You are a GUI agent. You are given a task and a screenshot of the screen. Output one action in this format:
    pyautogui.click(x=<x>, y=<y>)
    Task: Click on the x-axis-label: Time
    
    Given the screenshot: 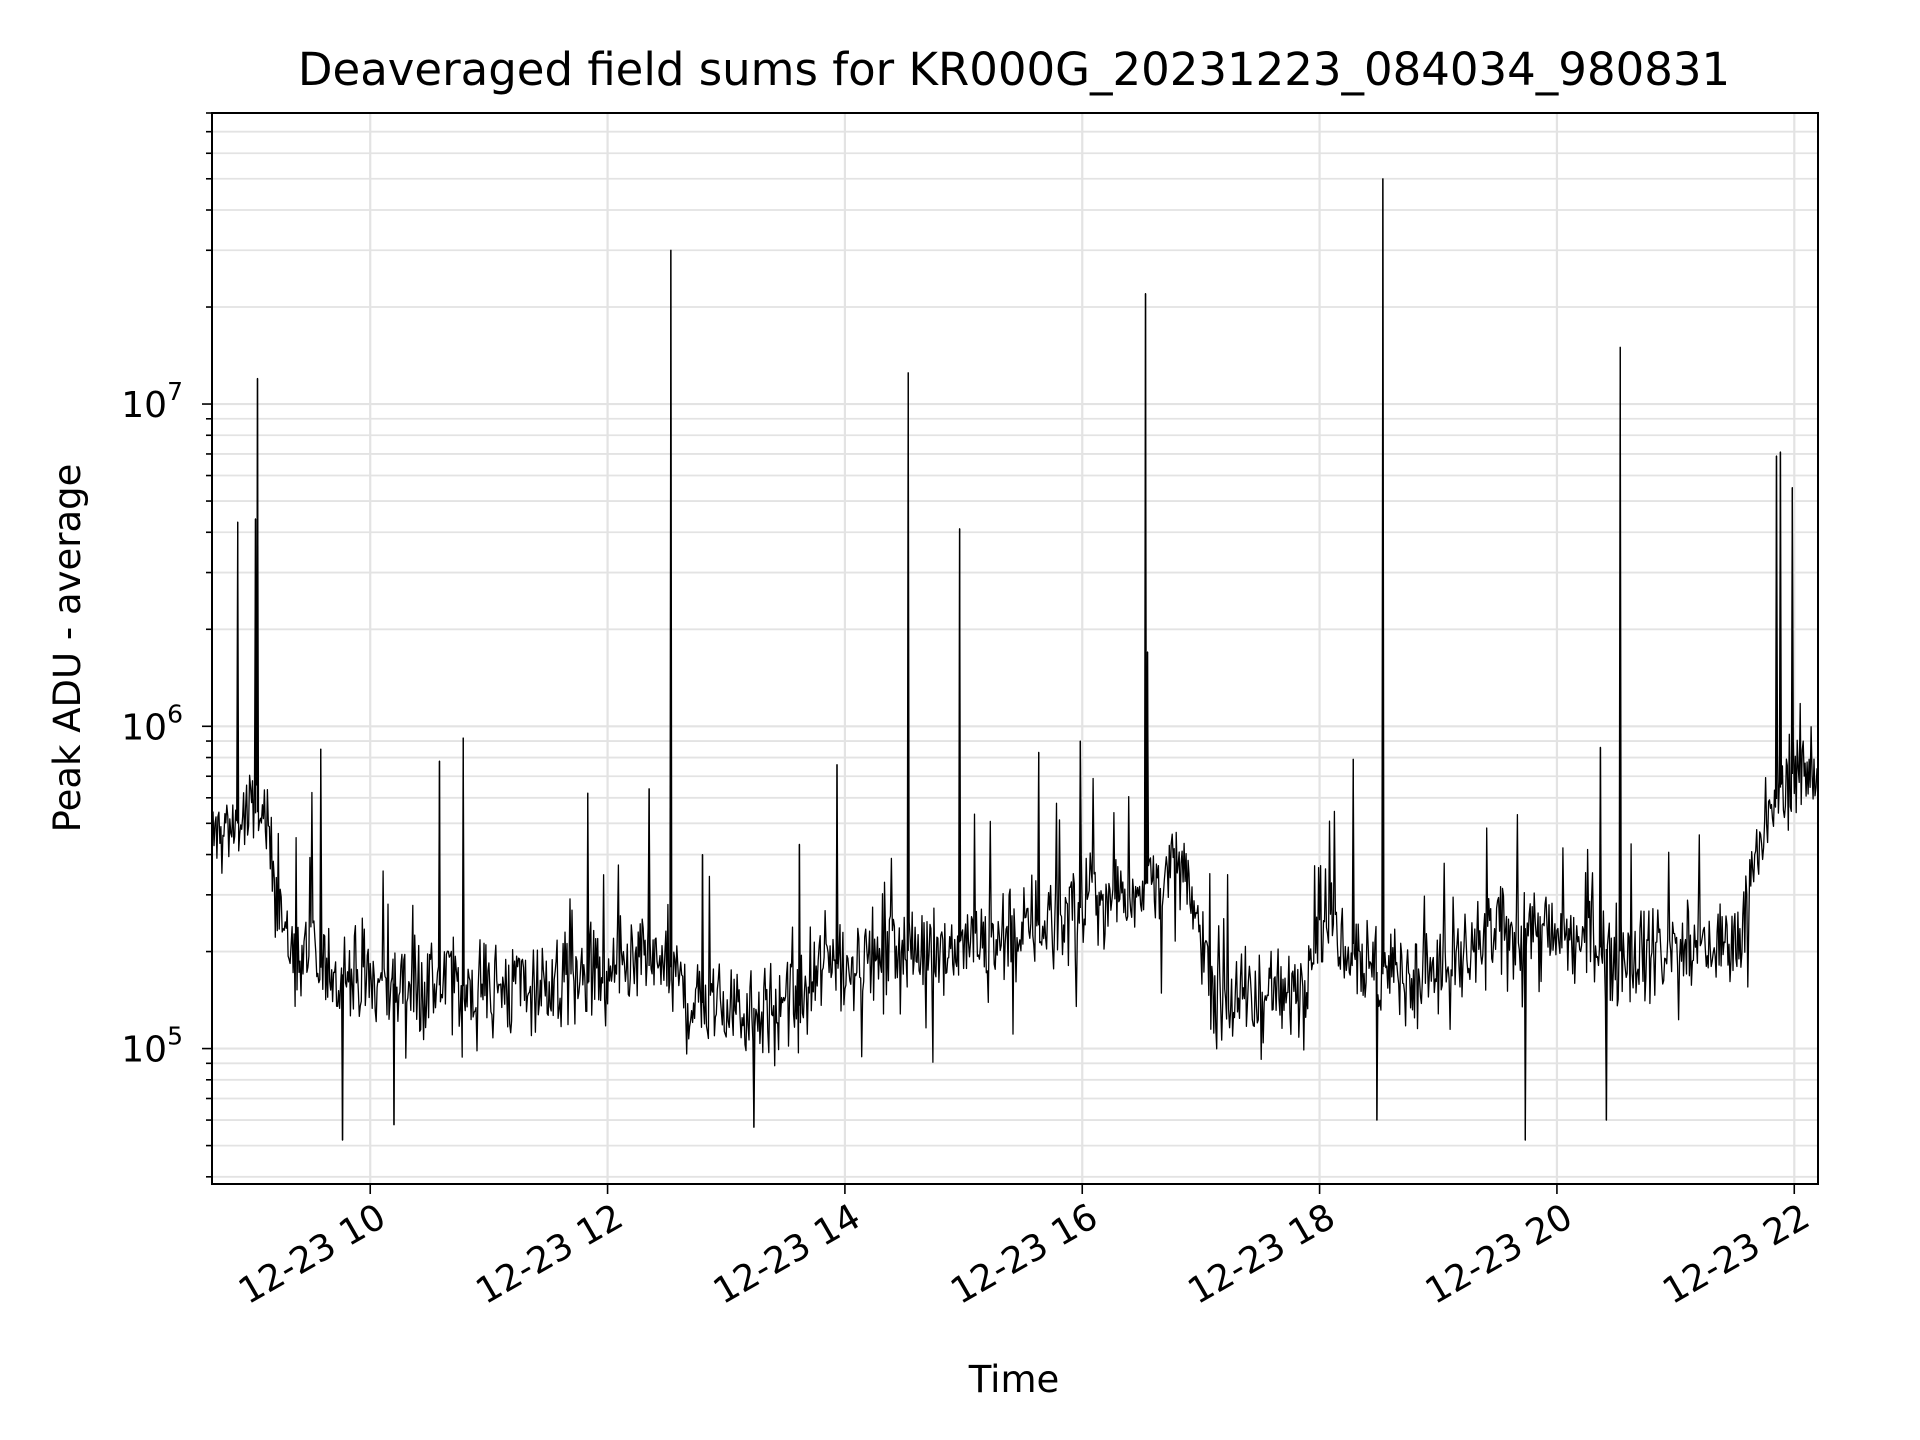 What is the action you would take?
    pyautogui.click(x=1014, y=1379)
    